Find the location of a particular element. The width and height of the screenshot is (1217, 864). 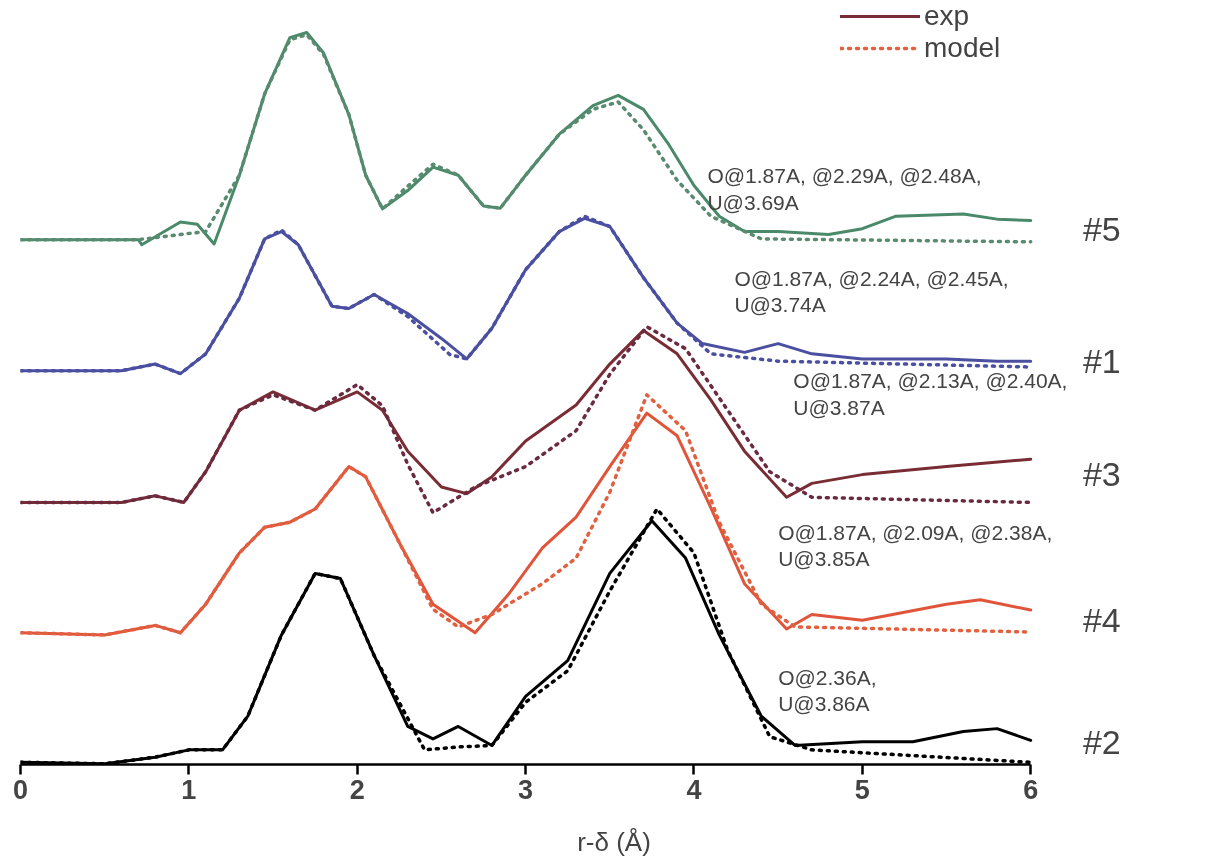

annotation: O@1.87A, @2.13A, @2.40A, U@3.87A is located at coordinates (930, 394).